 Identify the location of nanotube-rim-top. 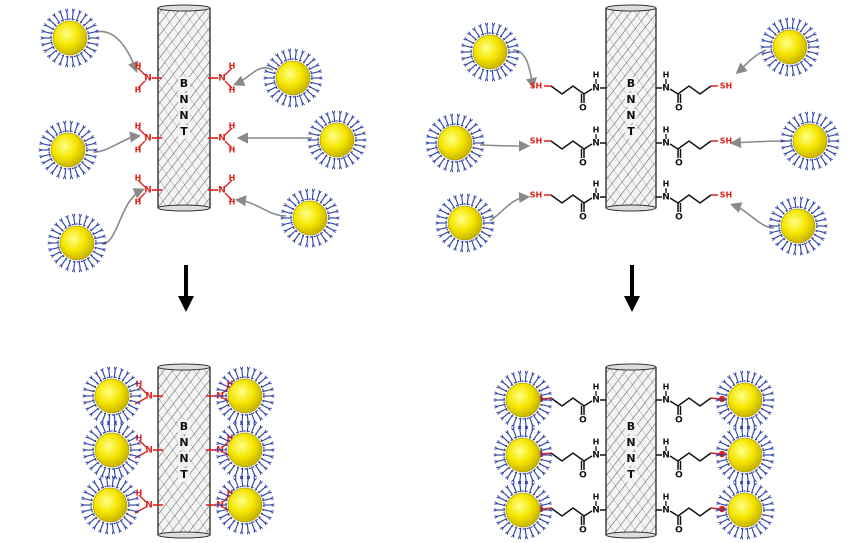
(631, 367).